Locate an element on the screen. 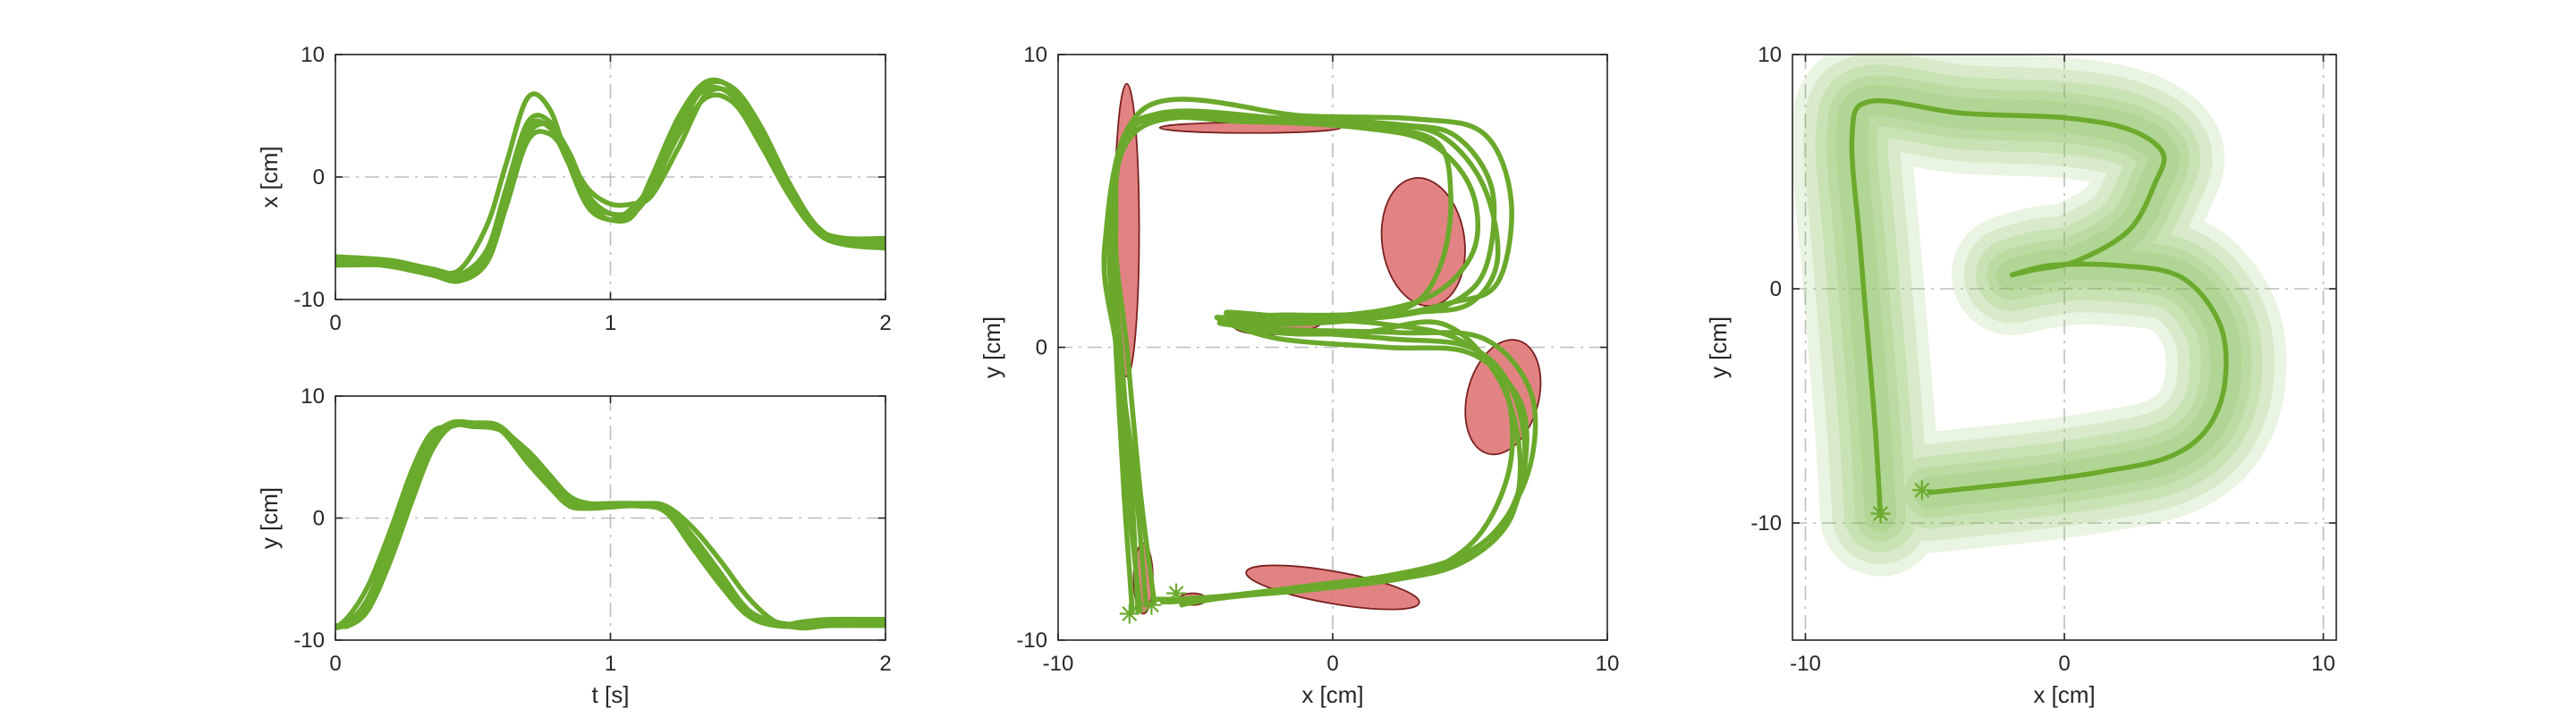 Image resolution: width=2576 pixels, height=717 pixels. x-axis-label: t [s] is located at coordinates (611, 694).